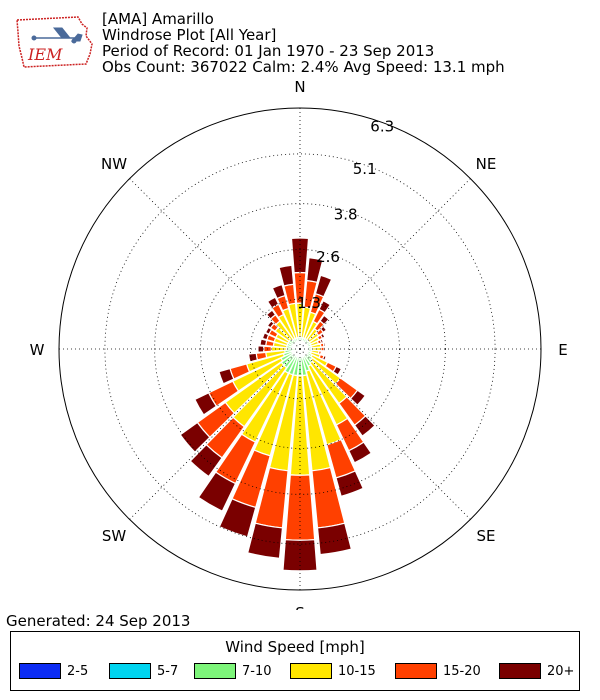  Describe the element at coordinates (358, 398) in the screenshot. I see `windrose-bar-130-20+` at that location.